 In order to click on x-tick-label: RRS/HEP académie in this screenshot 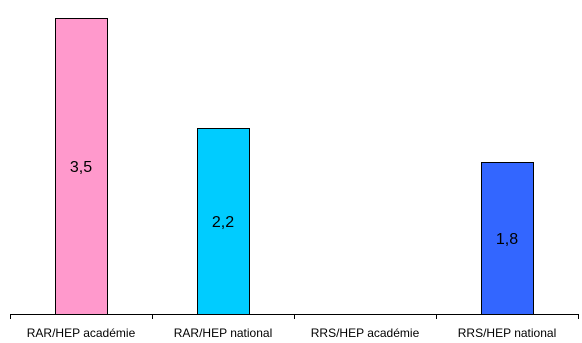, I will do `click(365, 333)`.